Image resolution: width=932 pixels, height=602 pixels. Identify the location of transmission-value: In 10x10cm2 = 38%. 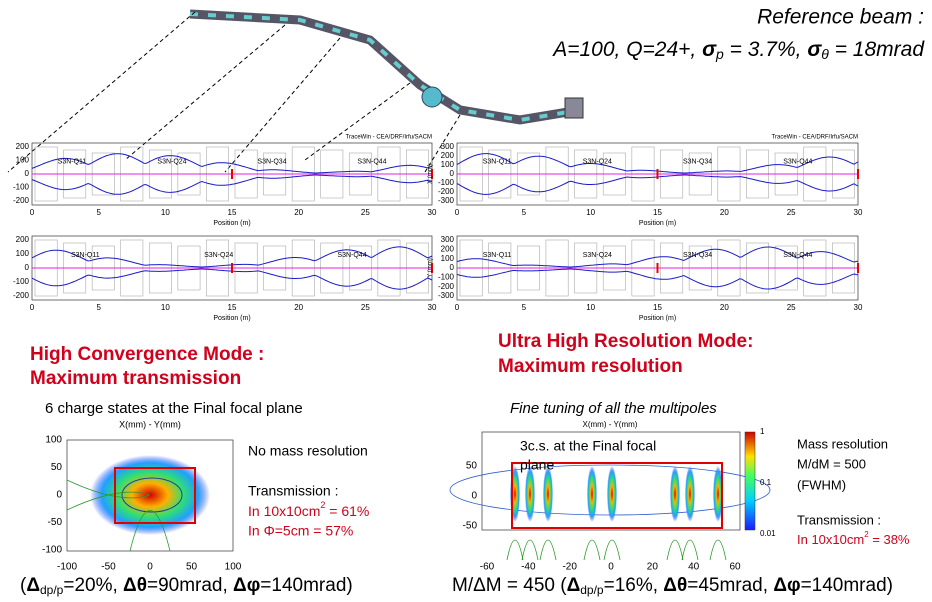
(853, 538).